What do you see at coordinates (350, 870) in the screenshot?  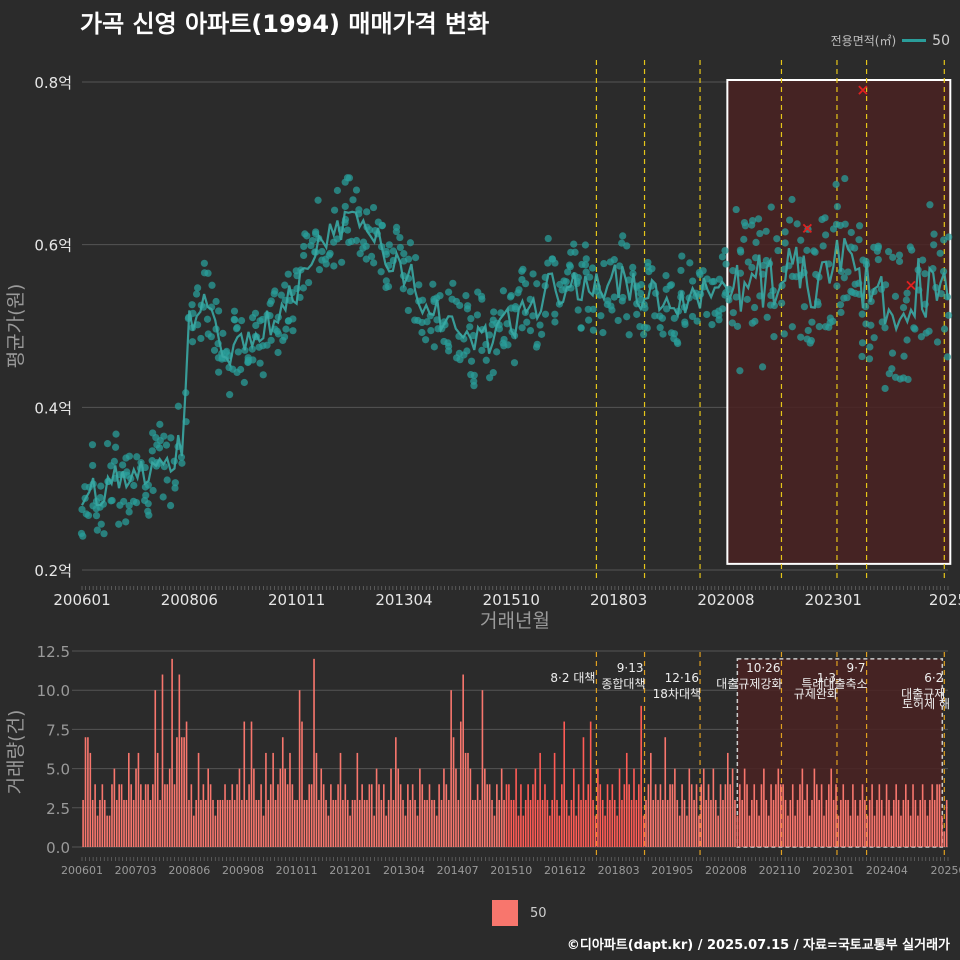 I see `x-tick-label-bottom: 201201` at bounding box center [350, 870].